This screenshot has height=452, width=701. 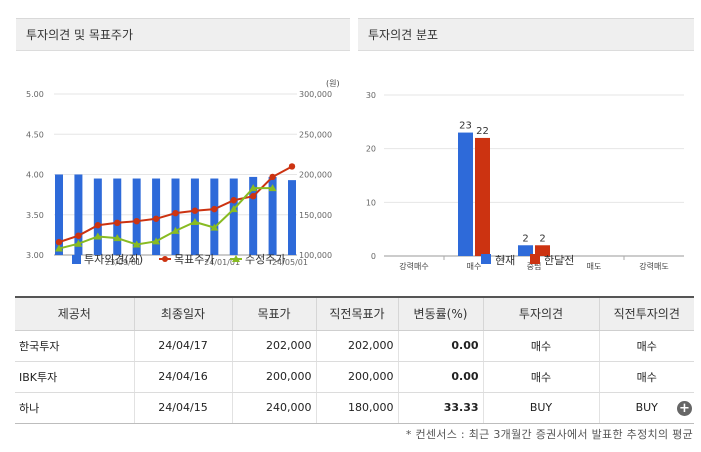 I want to click on data-label: 22, so click(x=482, y=131).